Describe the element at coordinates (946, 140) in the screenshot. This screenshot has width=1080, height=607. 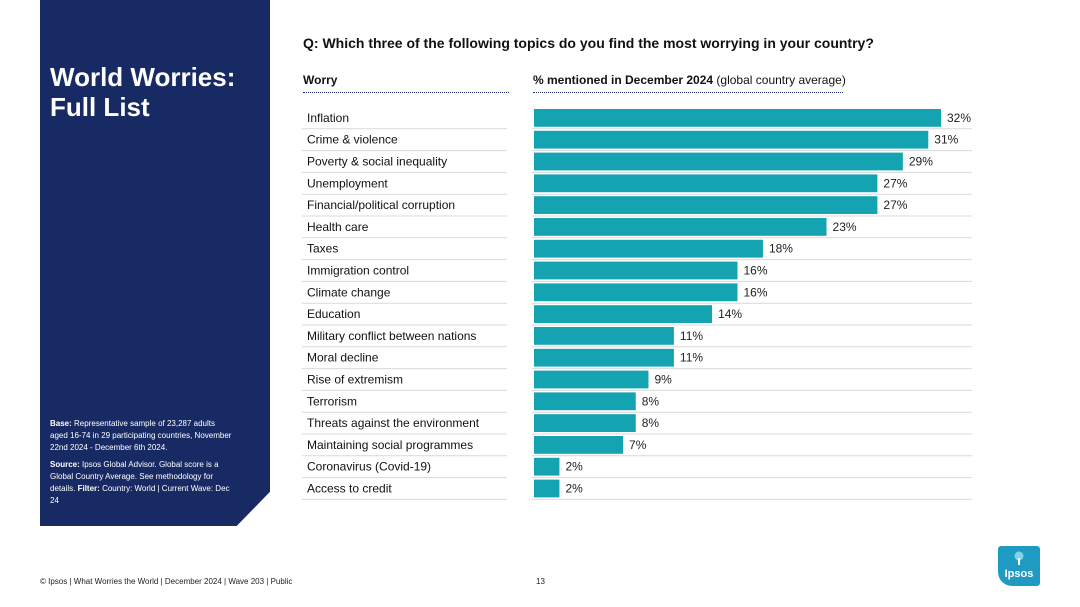
I see `data-label: 31%` at that location.